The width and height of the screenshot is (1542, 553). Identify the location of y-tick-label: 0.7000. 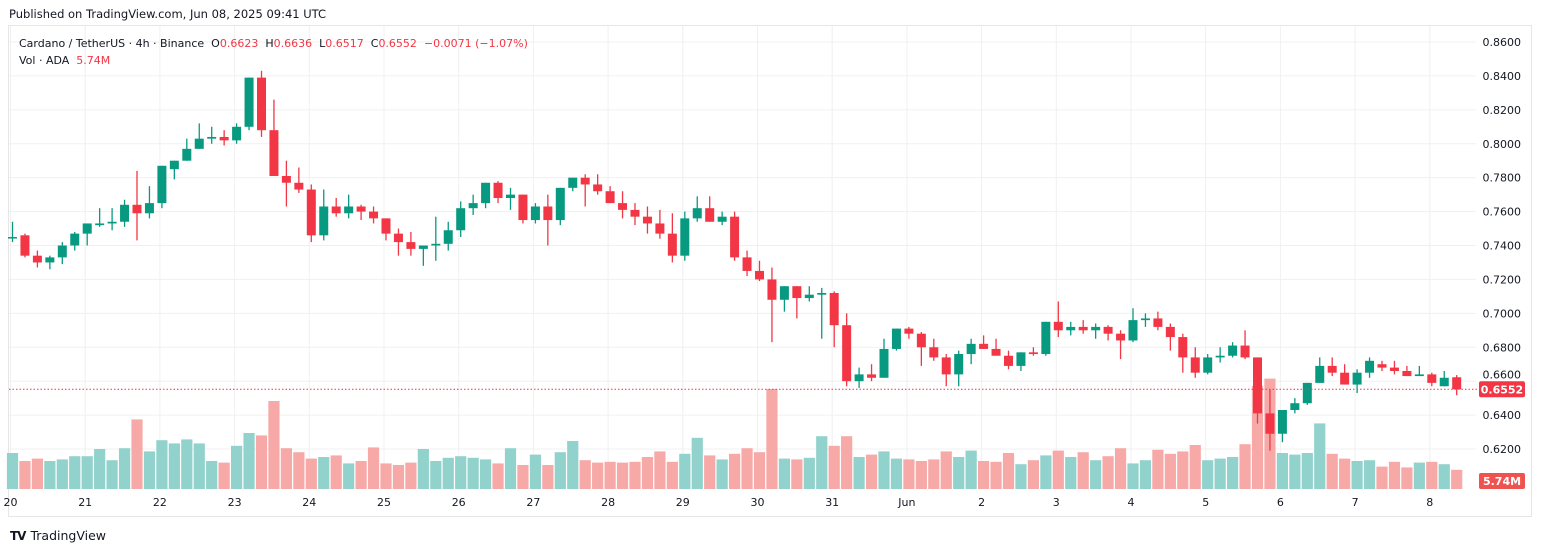
(1502, 313).